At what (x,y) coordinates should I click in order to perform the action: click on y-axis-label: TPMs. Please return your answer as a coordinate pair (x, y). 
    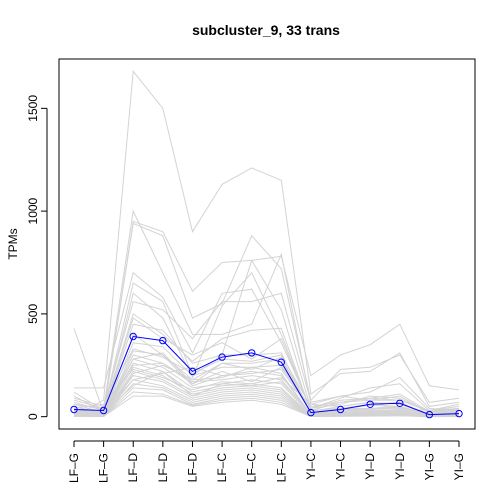
    Looking at the image, I should click on (13, 243).